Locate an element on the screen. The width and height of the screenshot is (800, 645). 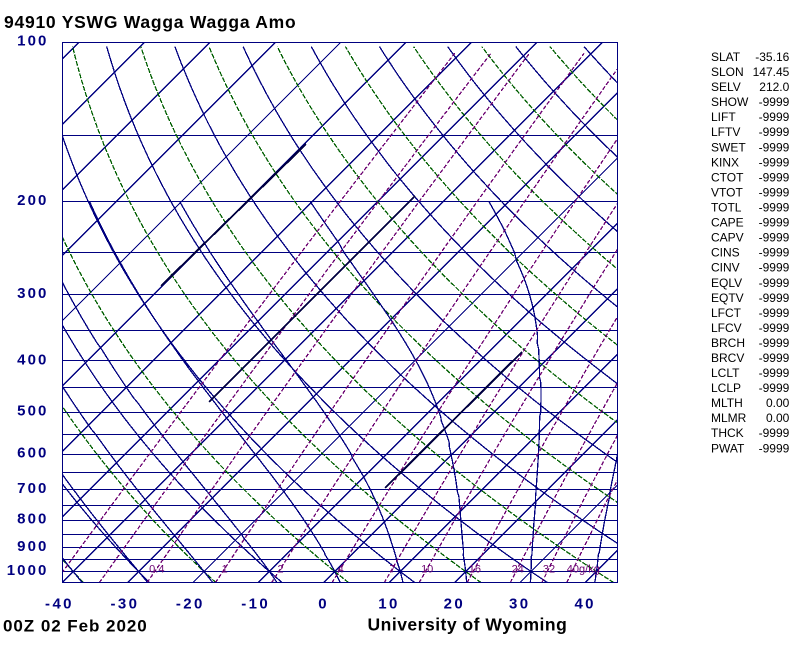
svg-text: SHOW is located at coordinates (730, 102).